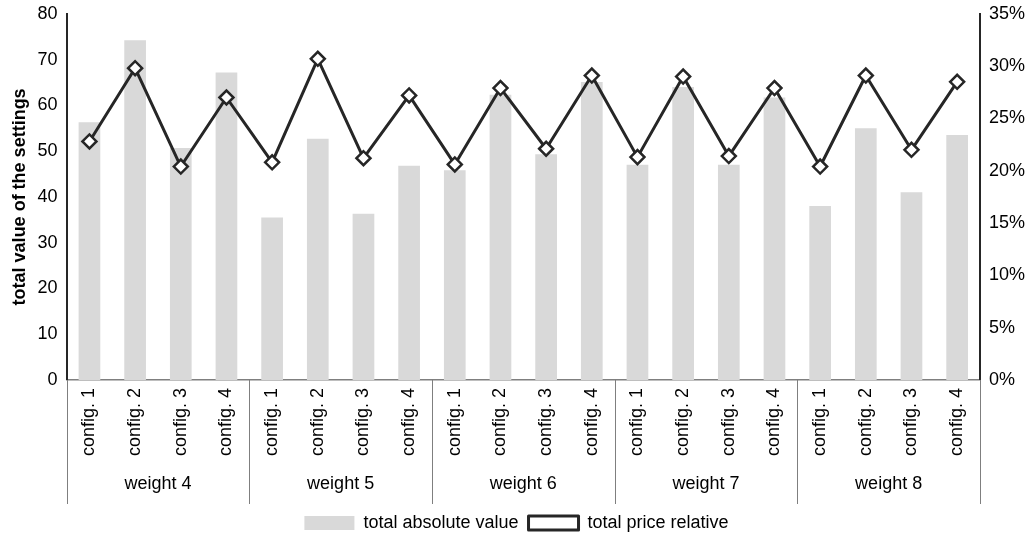 This screenshot has height=542, width=1033. I want to click on y2-tick-label: 25%, so click(1006, 117).